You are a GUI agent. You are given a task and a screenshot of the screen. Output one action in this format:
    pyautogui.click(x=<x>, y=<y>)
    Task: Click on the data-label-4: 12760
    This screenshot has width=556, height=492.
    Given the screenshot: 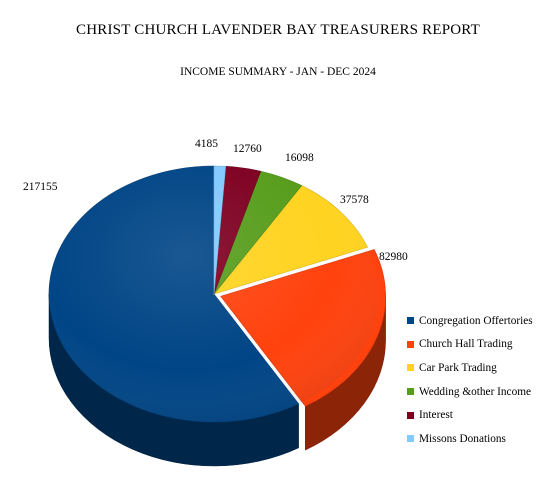 What is the action you would take?
    pyautogui.click(x=247, y=149)
    